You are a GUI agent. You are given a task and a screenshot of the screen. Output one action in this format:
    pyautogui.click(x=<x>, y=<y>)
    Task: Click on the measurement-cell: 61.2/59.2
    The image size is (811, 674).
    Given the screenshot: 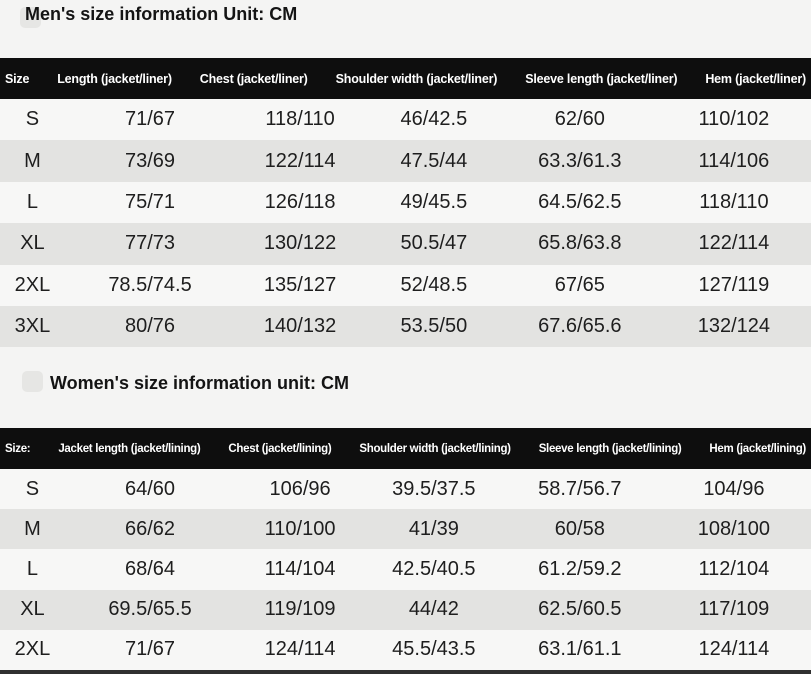 What is the action you would take?
    pyautogui.click(x=580, y=568)
    